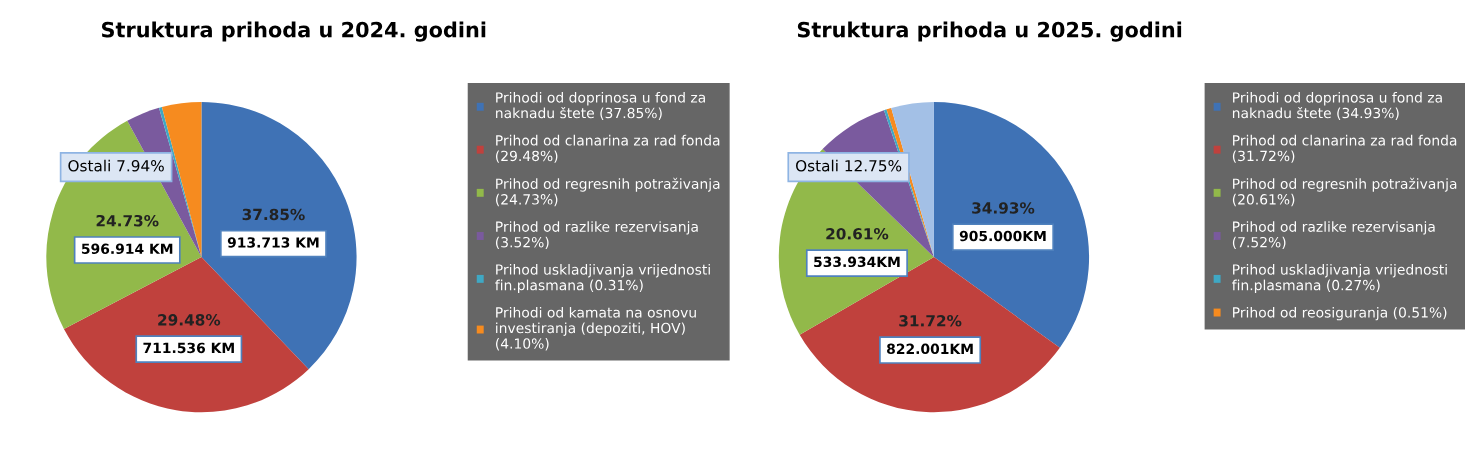  What do you see at coordinates (989, 31) in the screenshot?
I see `chart-title: Struktura prihoda u 2025. godini` at bounding box center [989, 31].